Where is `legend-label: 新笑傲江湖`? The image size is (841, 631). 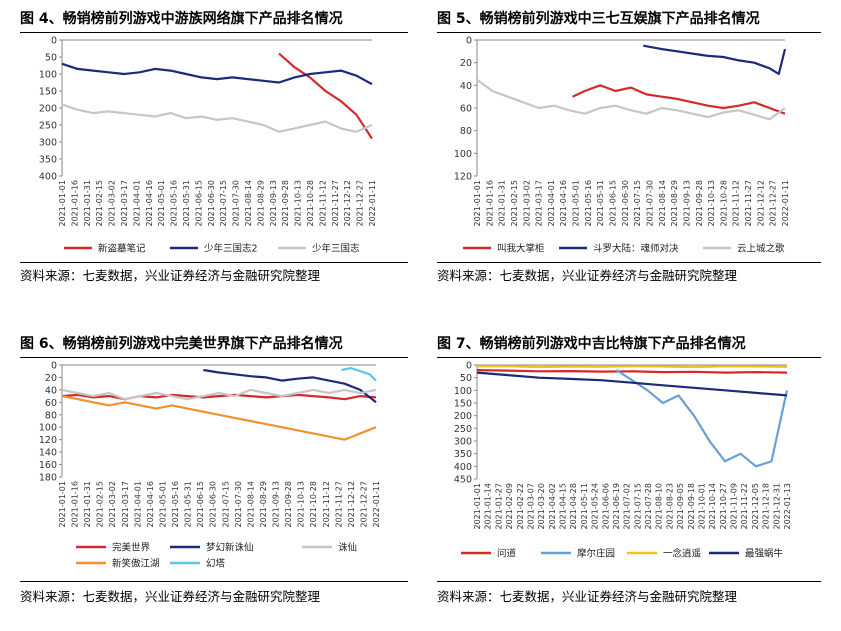
legend-label: 新笑傲江湖 is located at coordinates (136, 564).